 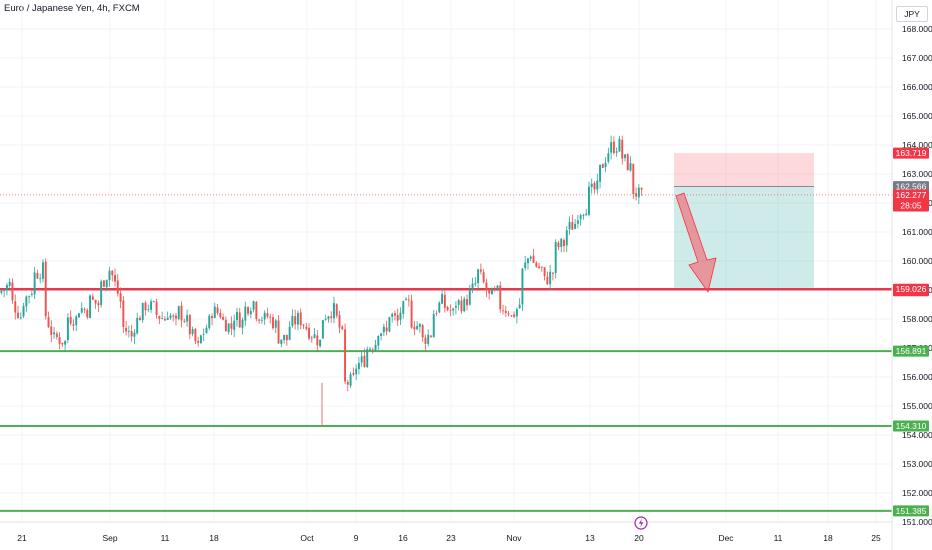 I want to click on time-tick-label: Oct, so click(x=307, y=538).